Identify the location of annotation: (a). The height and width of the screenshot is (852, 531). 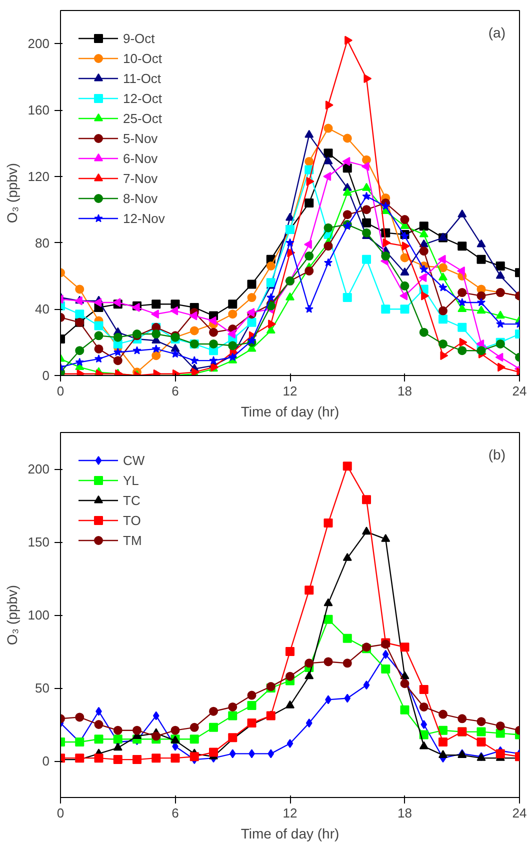
(497, 32).